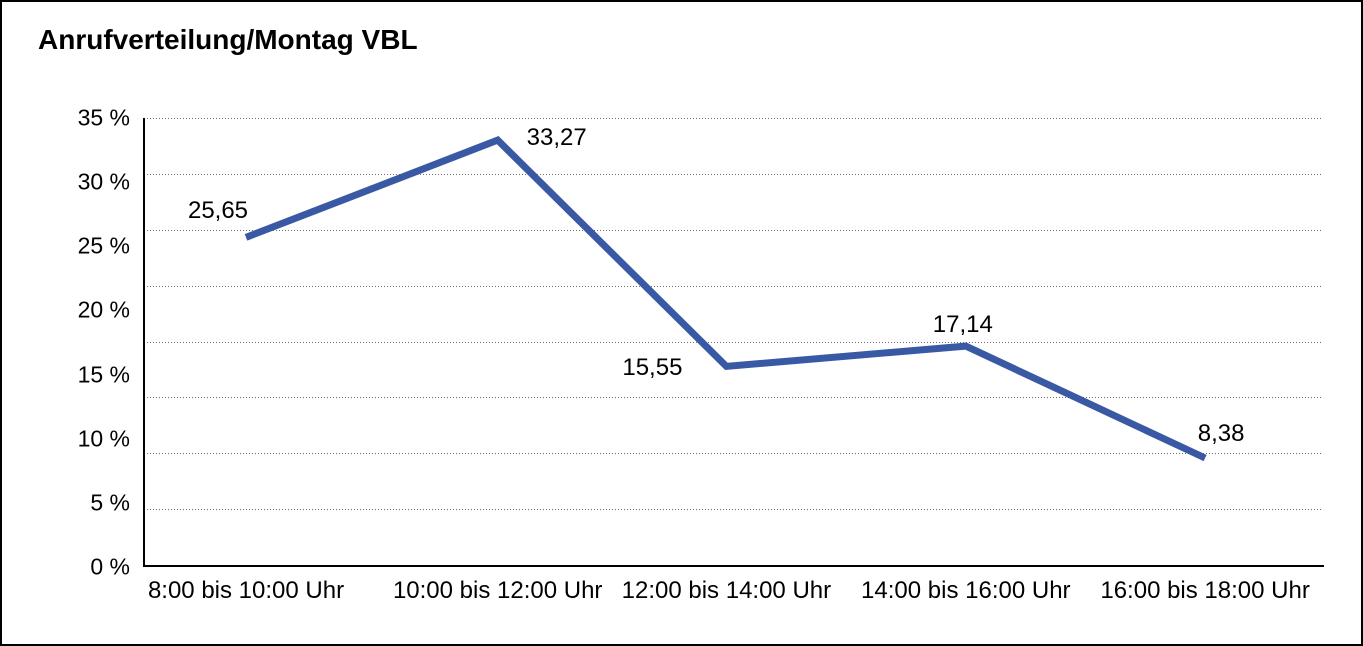  Describe the element at coordinates (966, 590) in the screenshot. I see `x-axis-category-label: 14:00 bis 16:00 Uhr` at that location.